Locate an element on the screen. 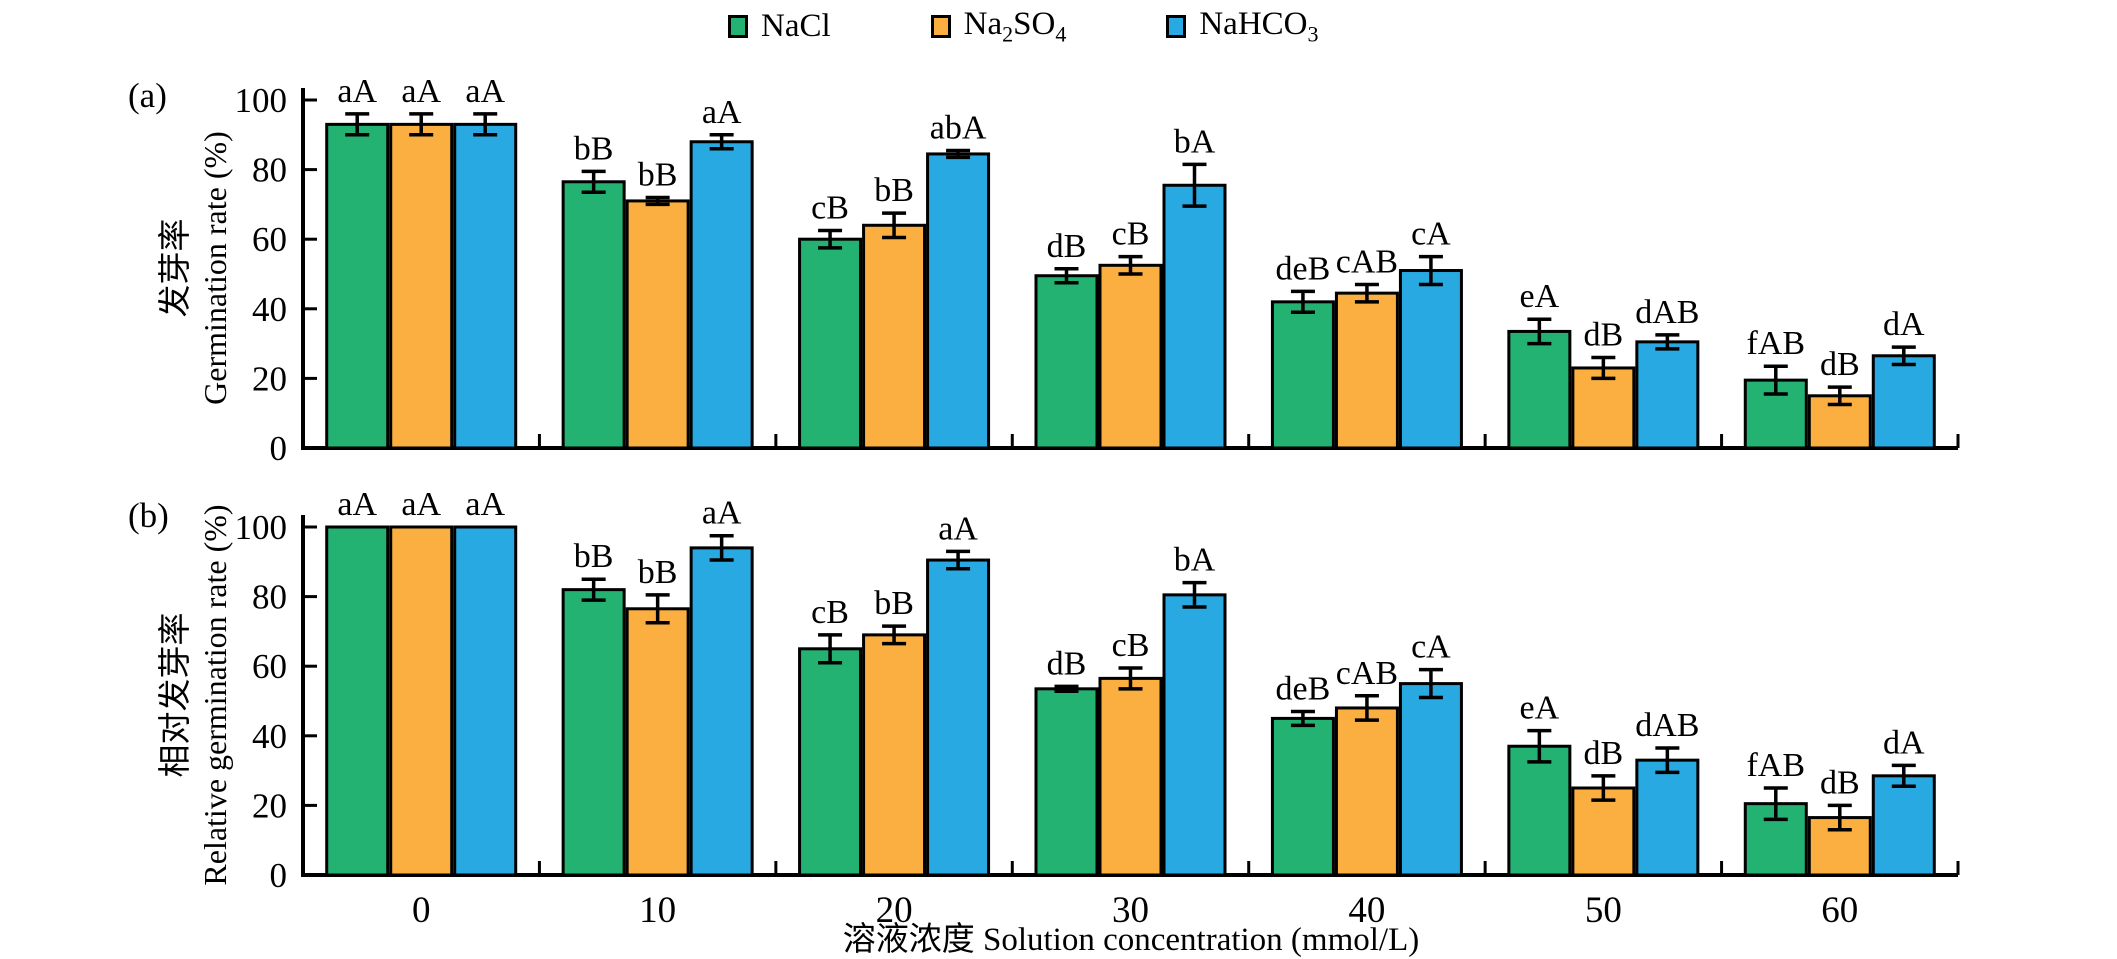 The height and width of the screenshot is (959, 2117). x-tick-label: 30 is located at coordinates (1130, 910).